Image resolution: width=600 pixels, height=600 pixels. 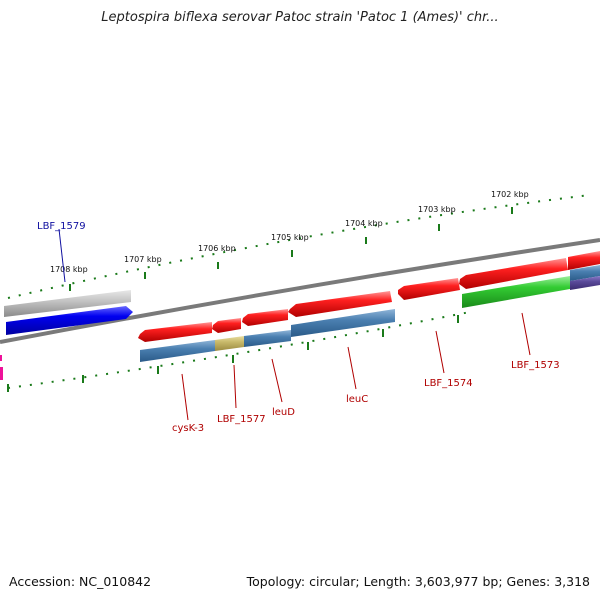 I want to click on feature-magenta-edge, so click(x=1, y=373).